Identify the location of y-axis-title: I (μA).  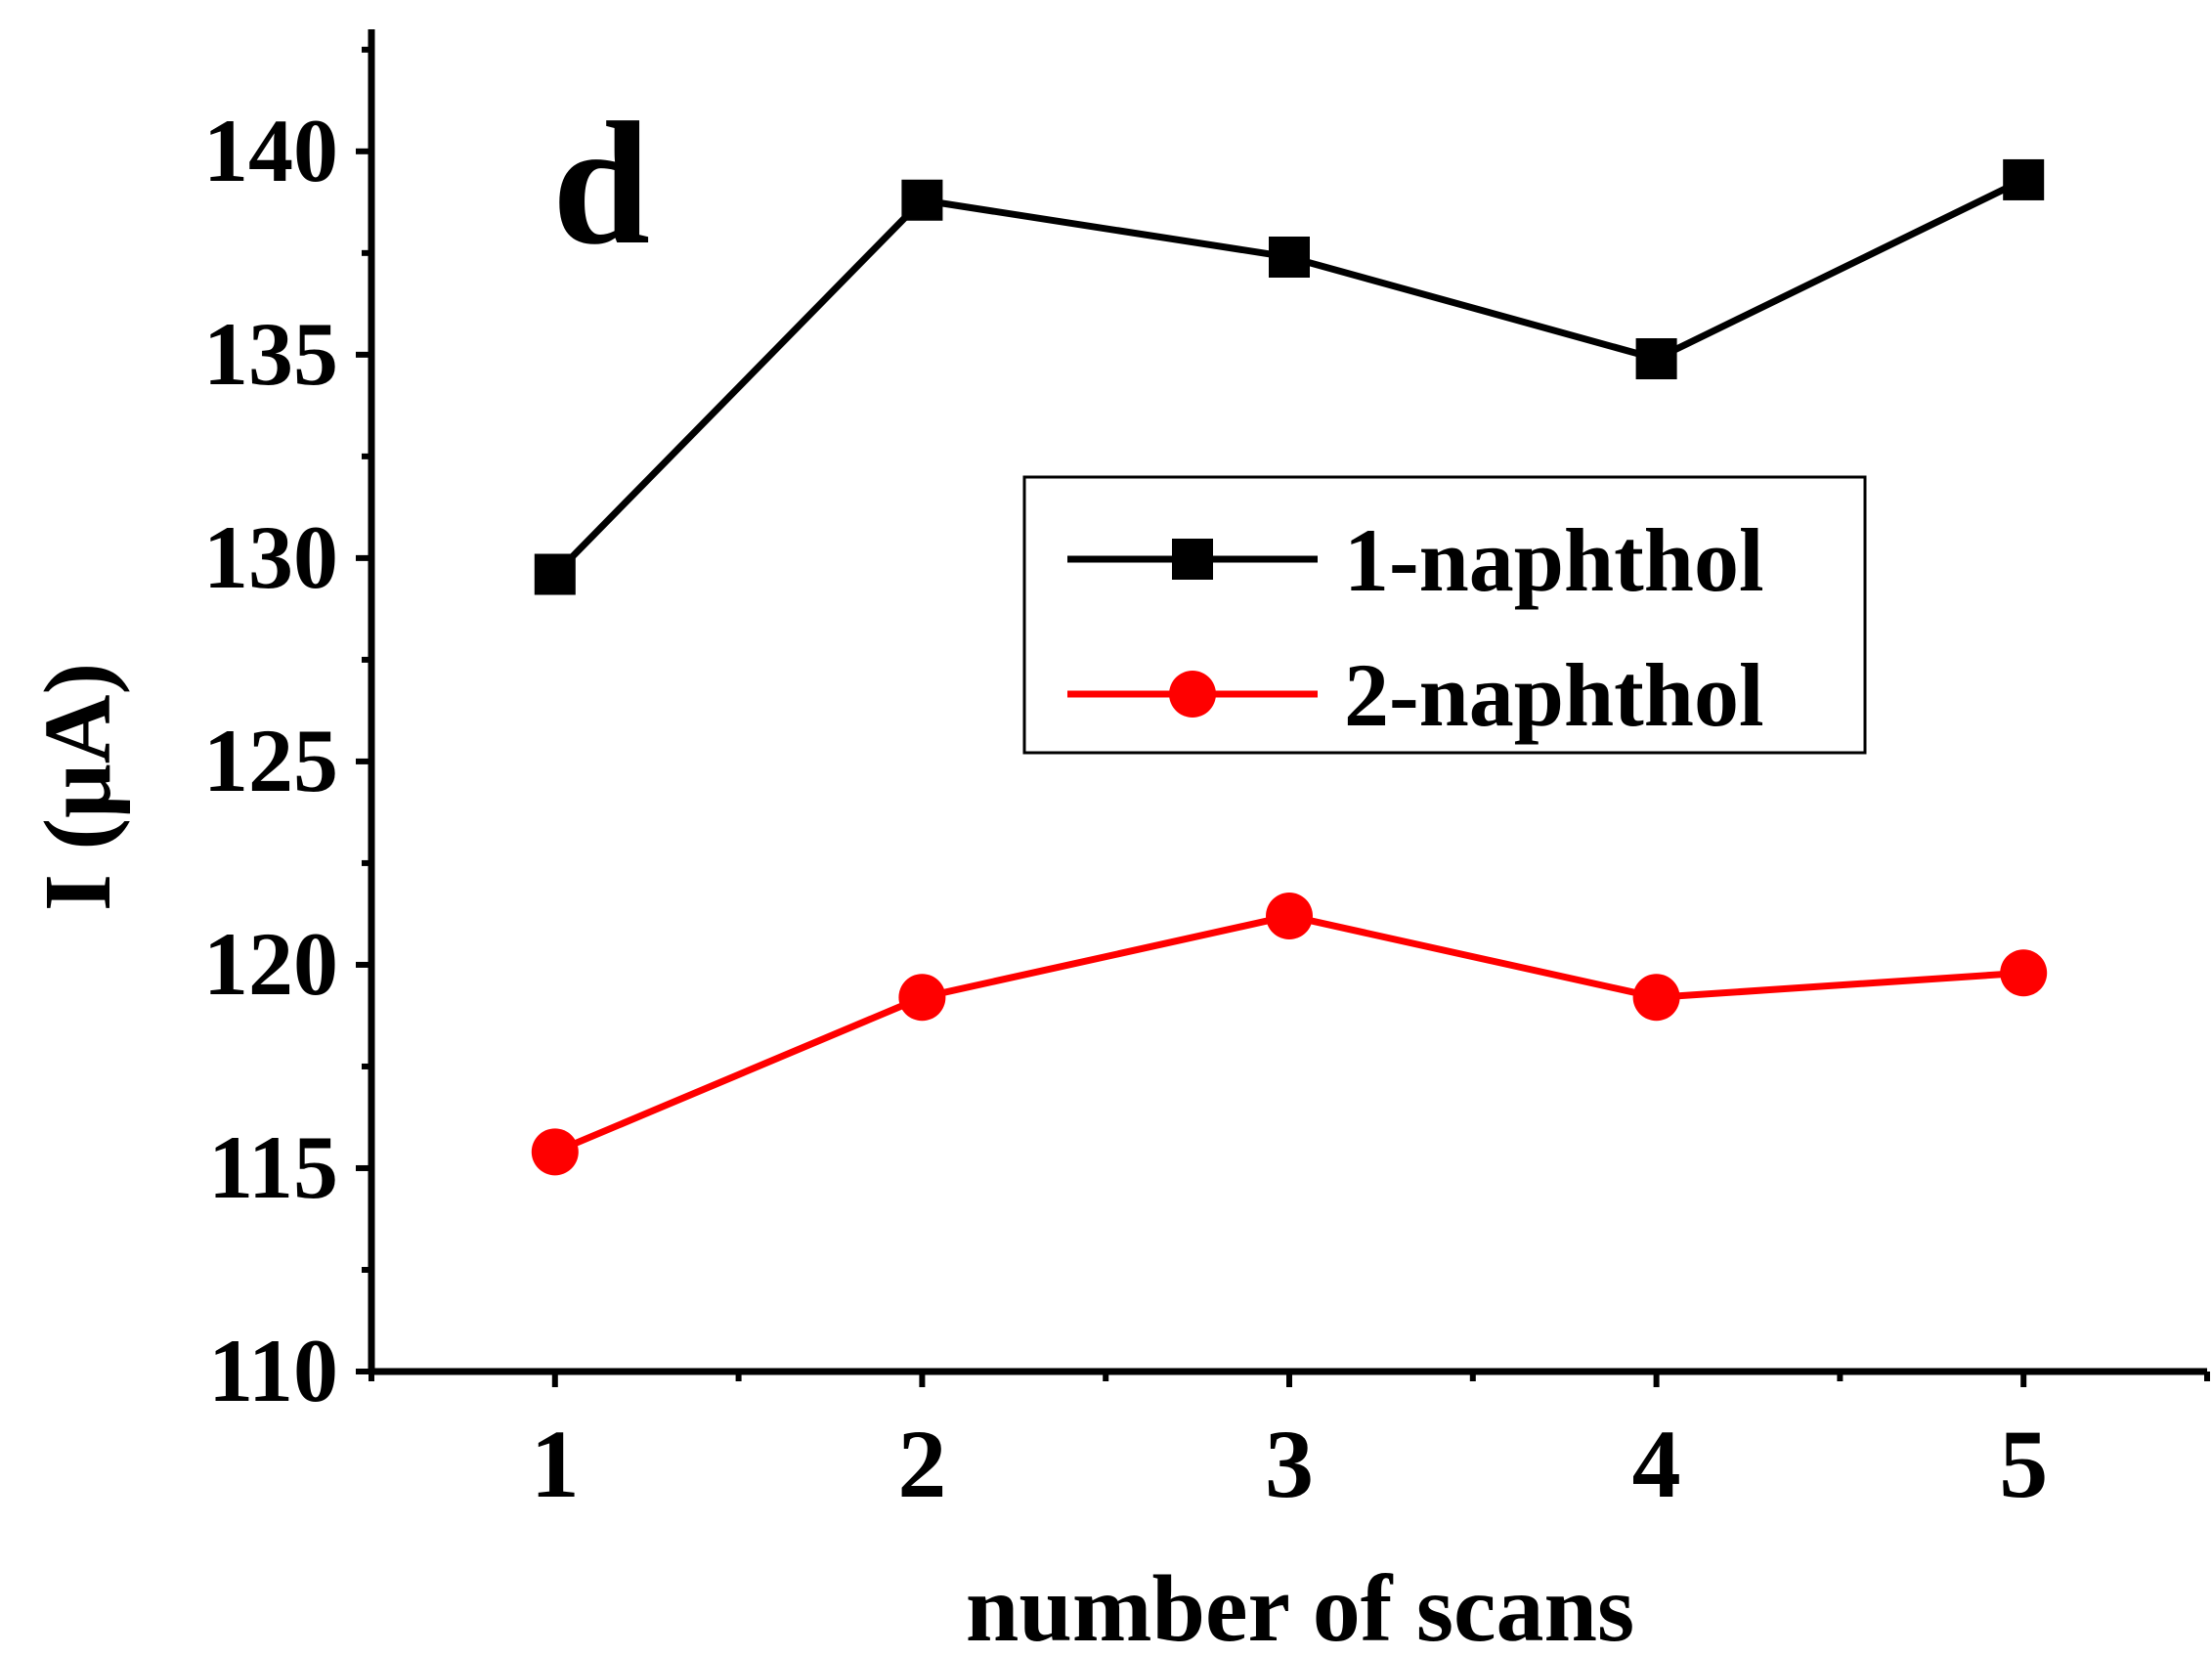
(78, 787).